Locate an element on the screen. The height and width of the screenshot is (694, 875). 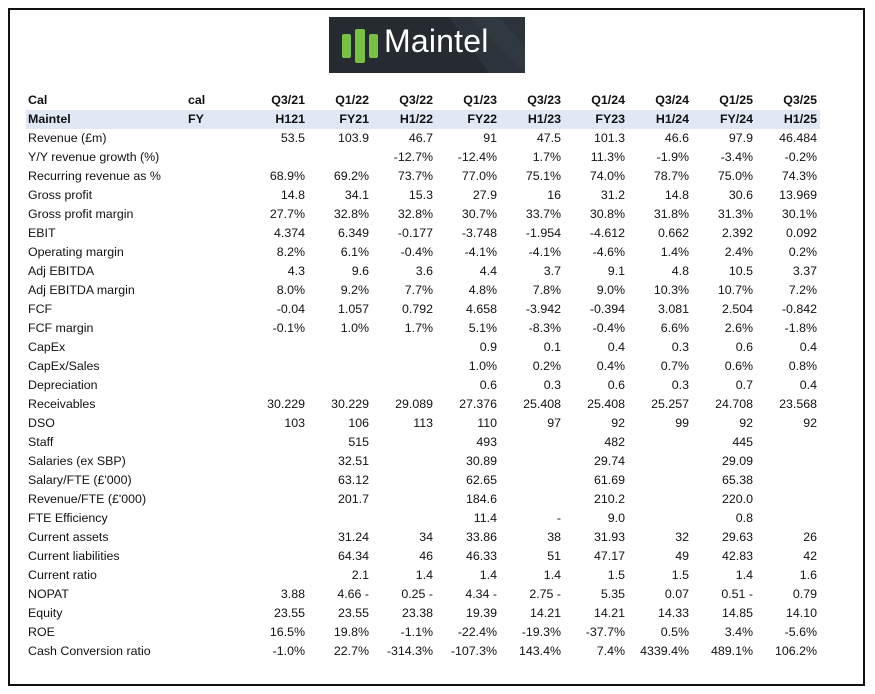
row-label: EBIT is located at coordinates (42, 233).